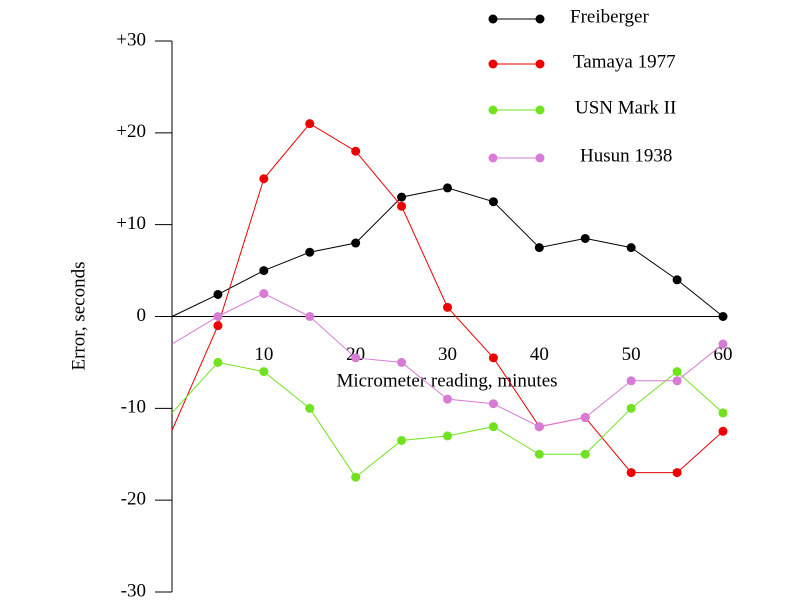 The width and height of the screenshot is (800, 600). I want to click on legend-label: Husun 1938, so click(626, 155).